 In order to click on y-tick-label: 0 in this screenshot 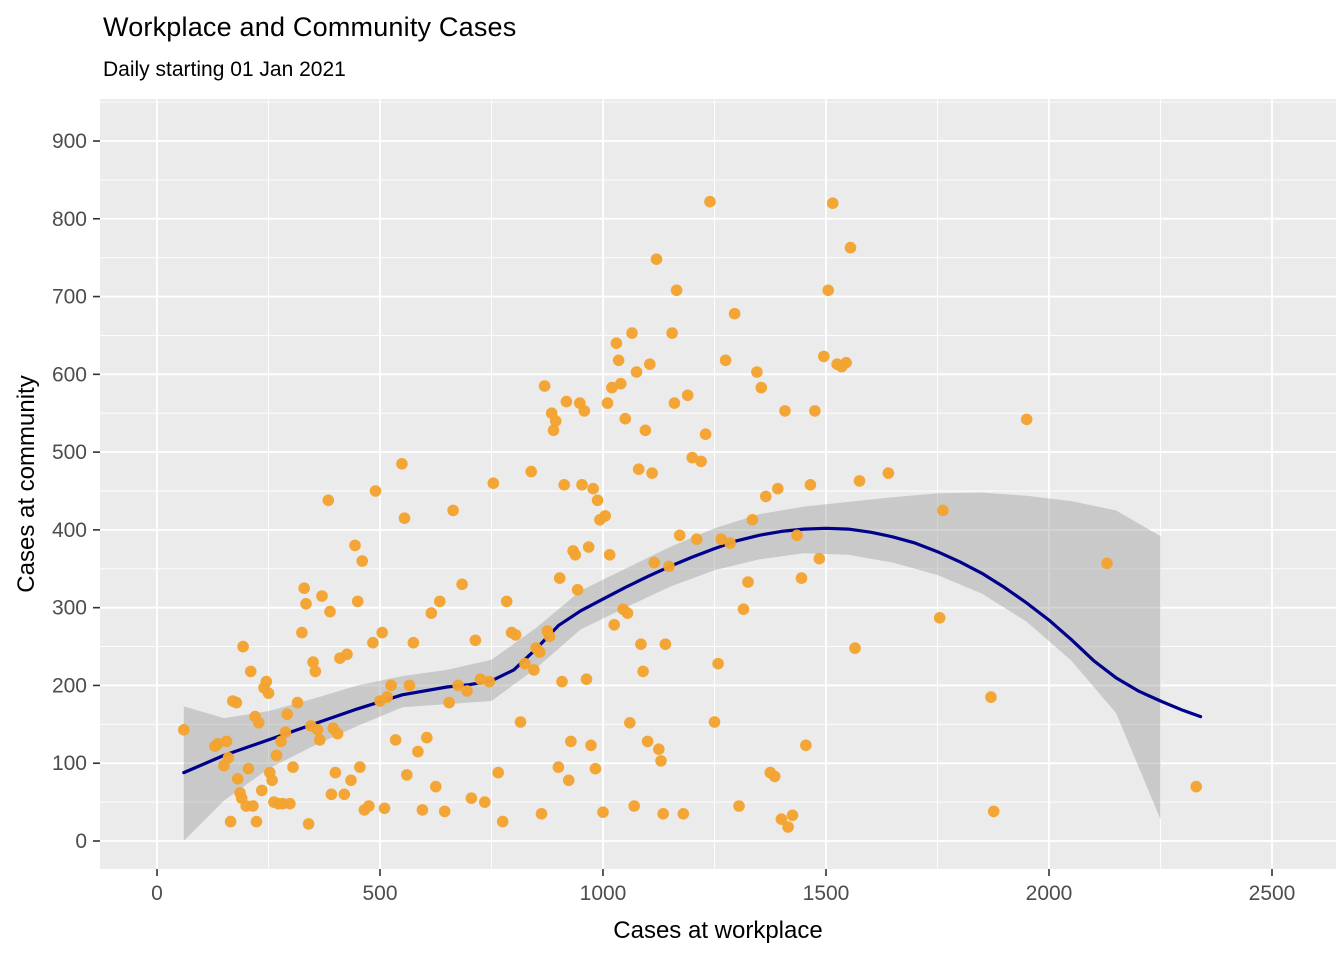, I will do `click(81, 841)`.